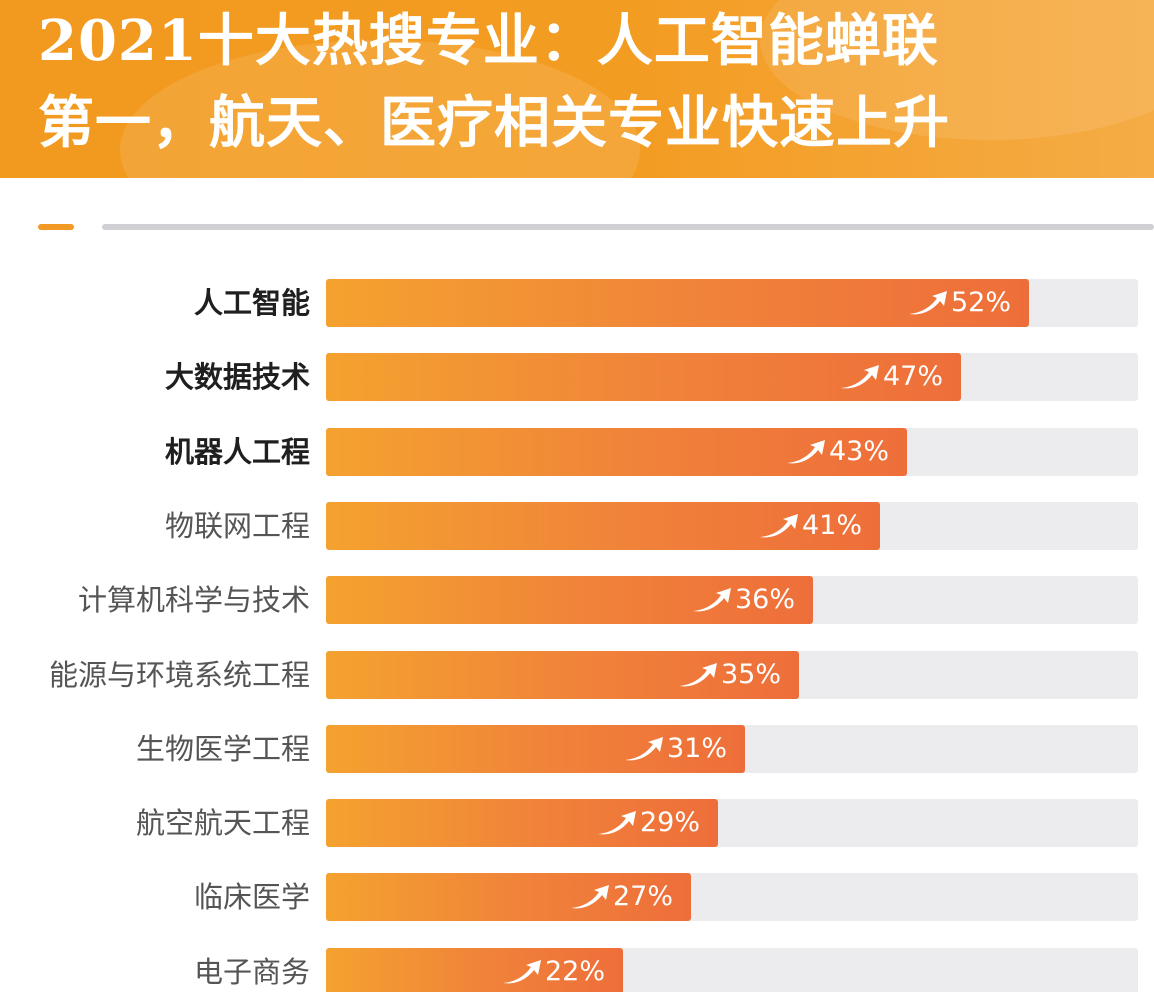 This screenshot has width=1154, height=992. Describe the element at coordinates (251, 897) in the screenshot. I see `category-label: 临床医学` at that location.